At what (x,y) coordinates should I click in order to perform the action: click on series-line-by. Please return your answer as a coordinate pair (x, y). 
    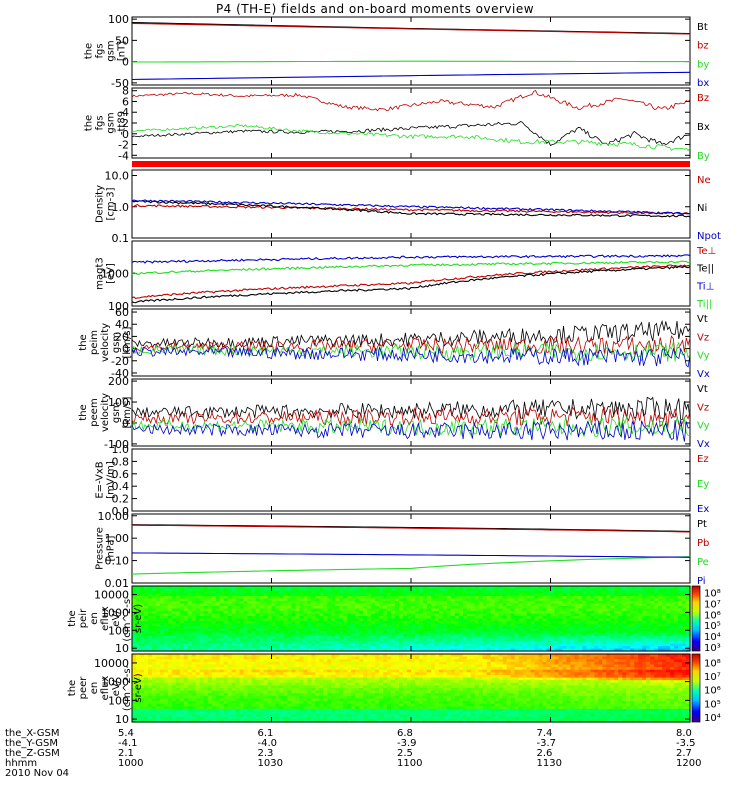
    Looking at the image, I should click on (411, 61).